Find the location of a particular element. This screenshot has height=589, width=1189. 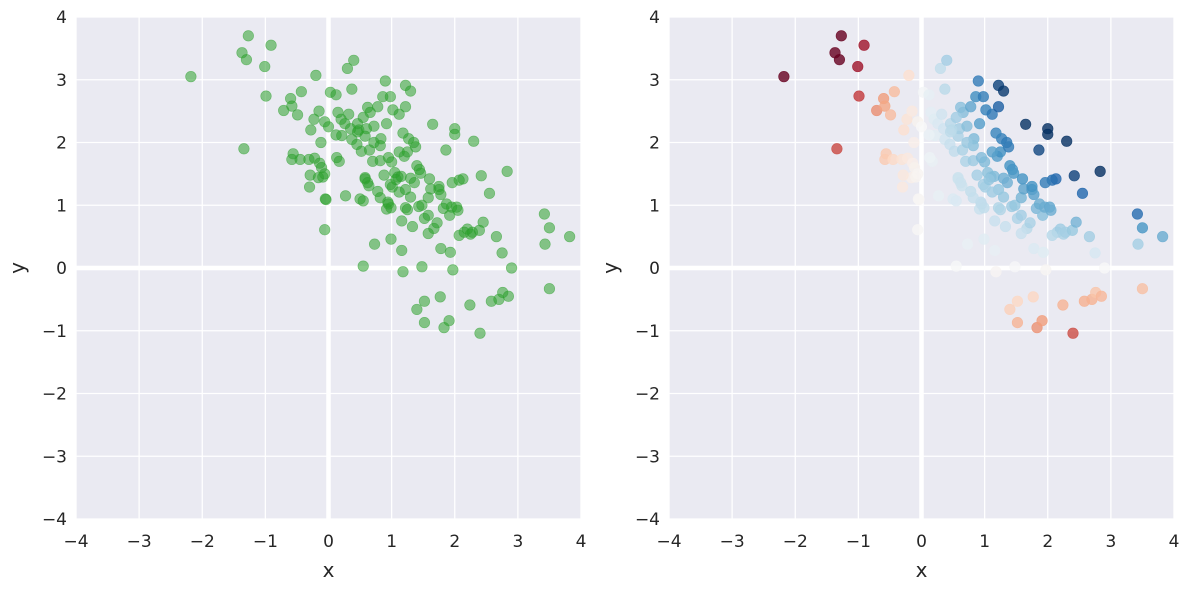

y-tick-label: −3 is located at coordinates (647, 457).